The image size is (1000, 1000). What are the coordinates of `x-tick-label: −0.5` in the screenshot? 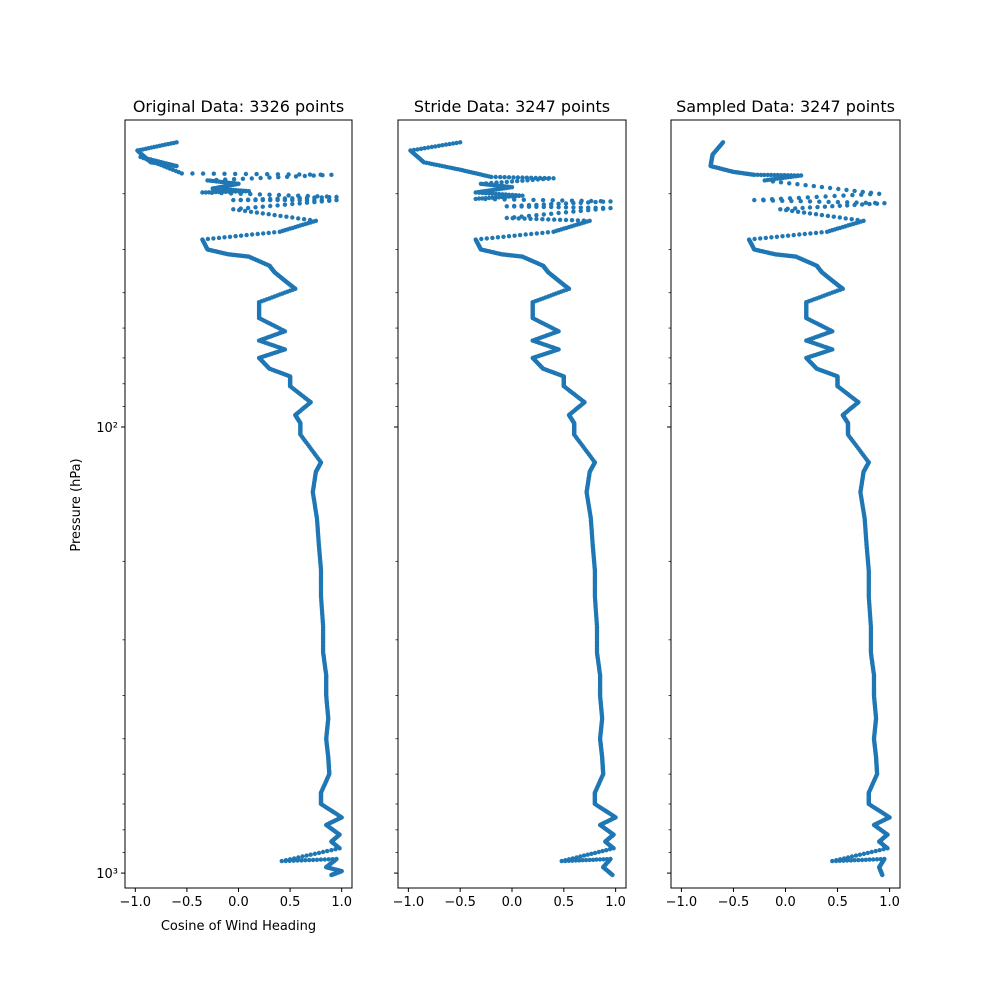 It's located at (460, 902).